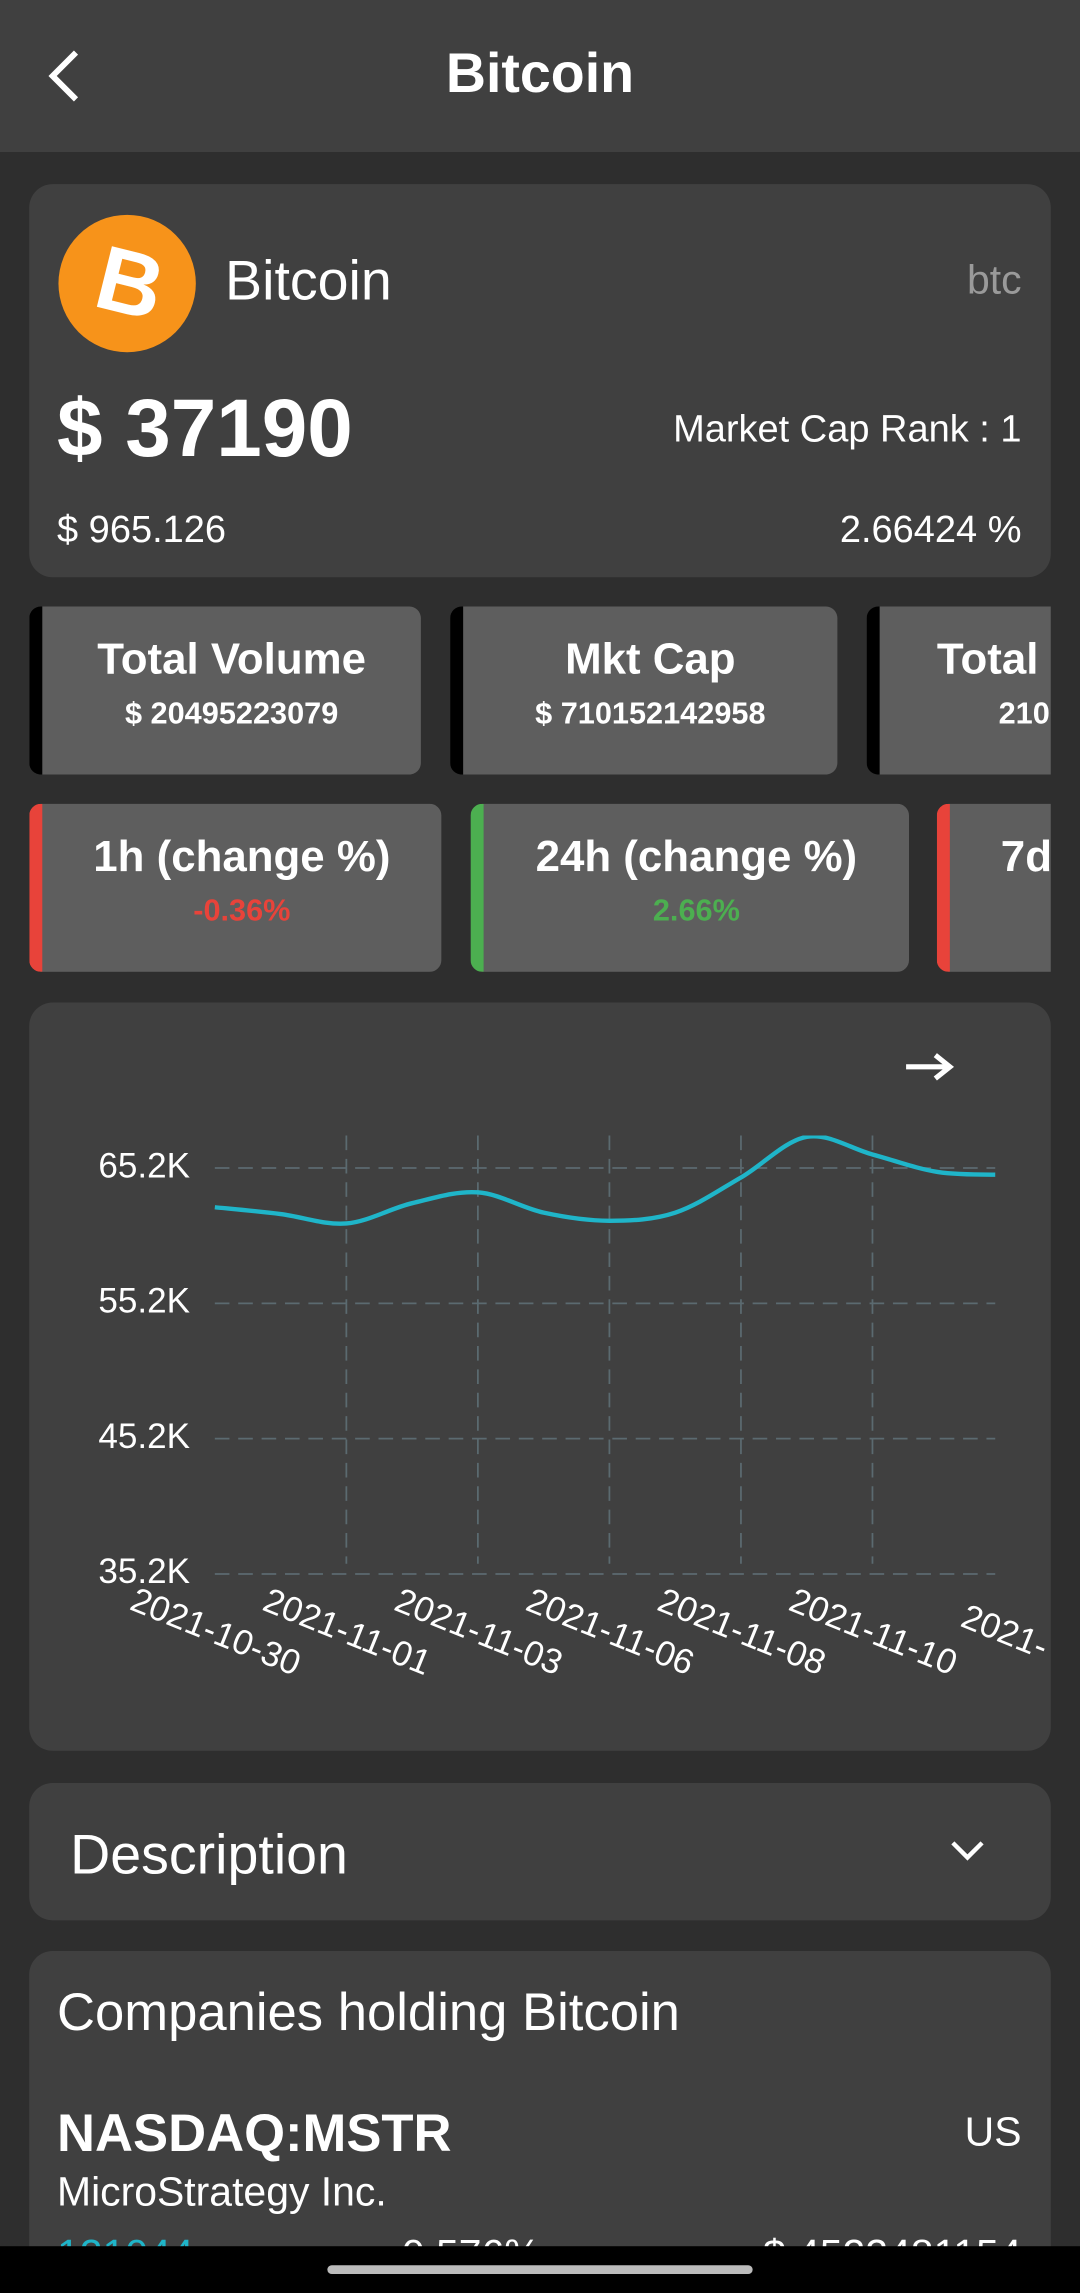 The image size is (1080, 2293). I want to click on stat-card: Total Volume $ 20495223079, so click(225, 690).